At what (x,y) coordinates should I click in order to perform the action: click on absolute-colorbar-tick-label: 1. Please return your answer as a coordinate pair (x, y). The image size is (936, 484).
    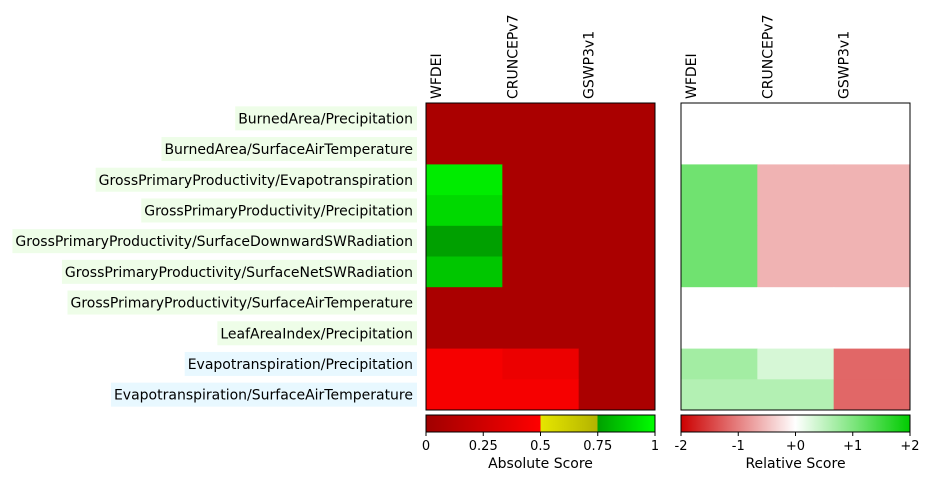
    Looking at the image, I should click on (655, 446).